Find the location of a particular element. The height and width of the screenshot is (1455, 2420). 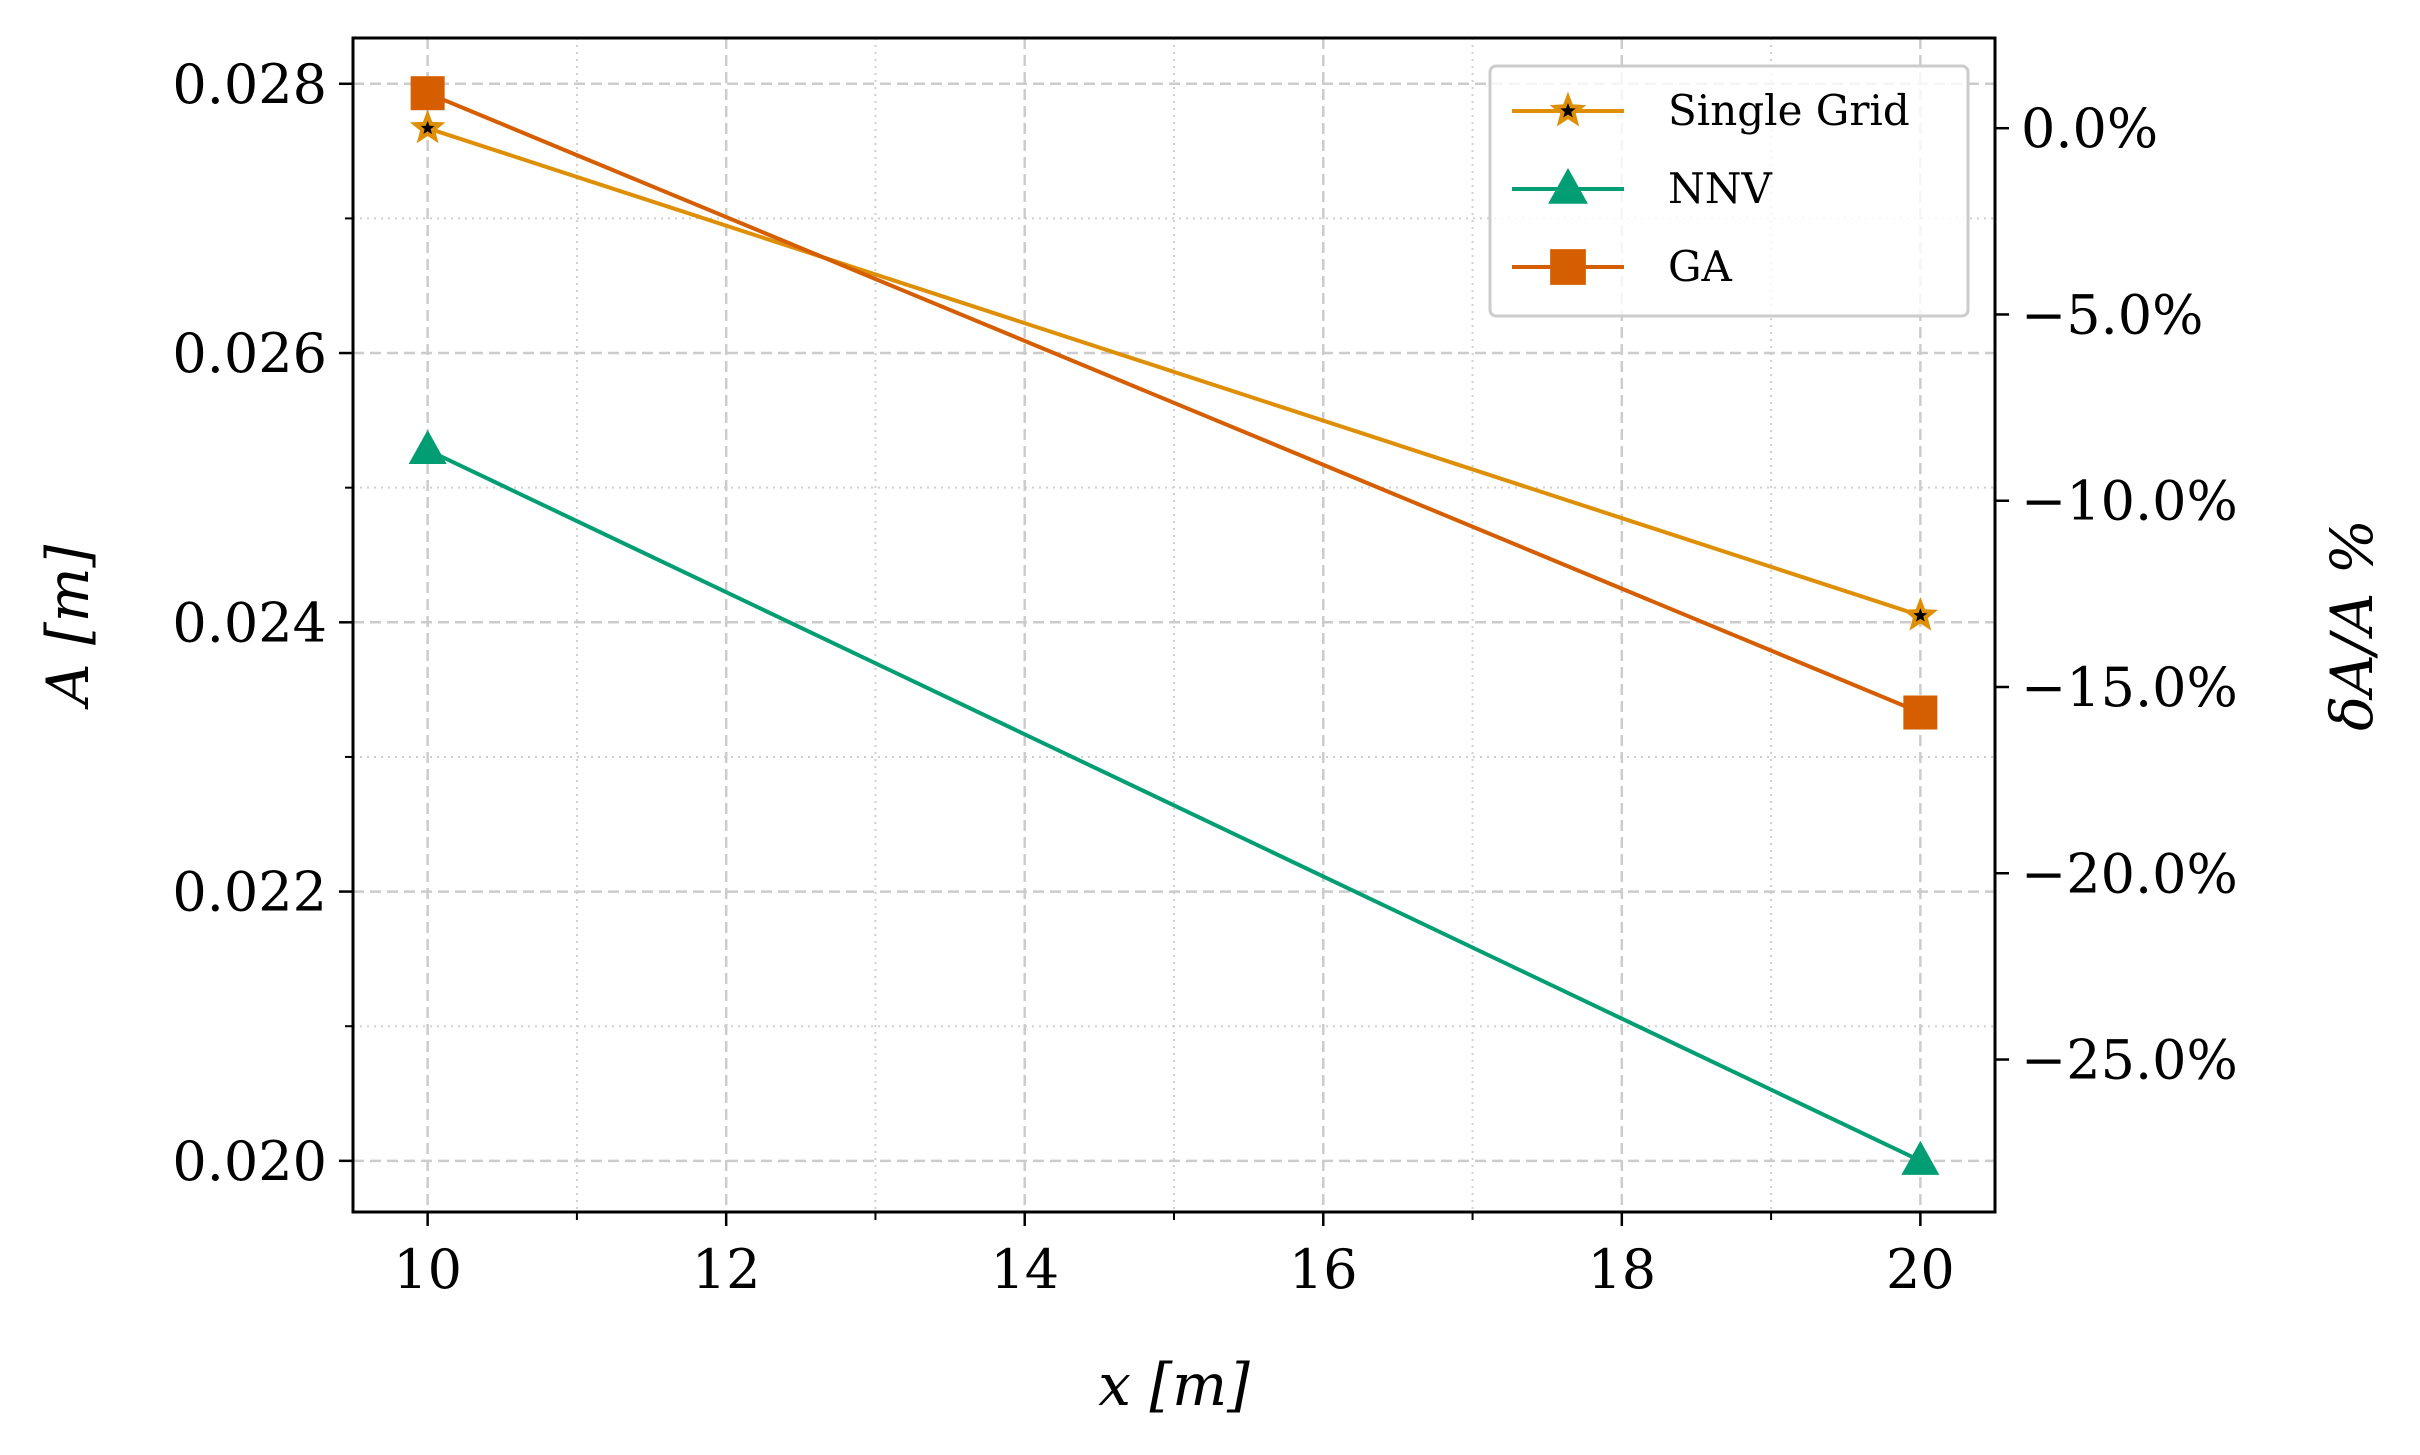

y-tick-label: 0.026 is located at coordinates (249, 353).